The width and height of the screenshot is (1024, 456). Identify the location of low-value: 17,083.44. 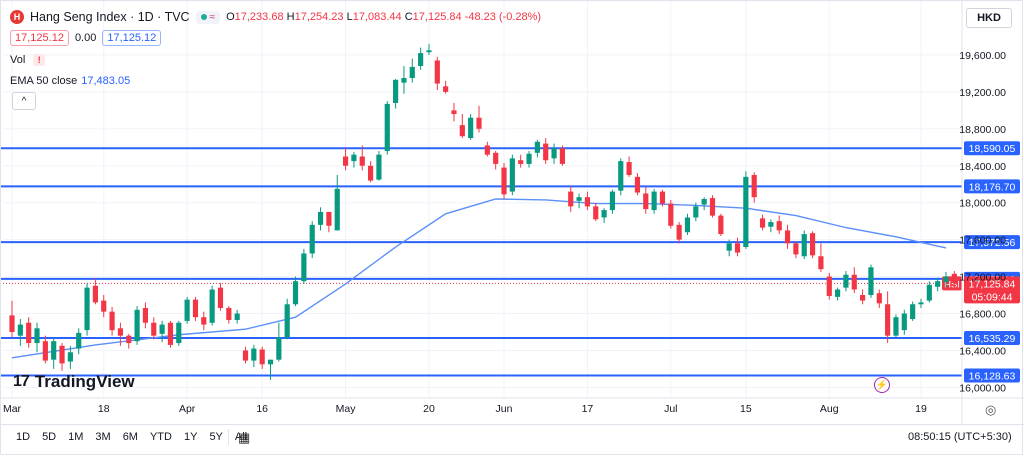
(377, 17).